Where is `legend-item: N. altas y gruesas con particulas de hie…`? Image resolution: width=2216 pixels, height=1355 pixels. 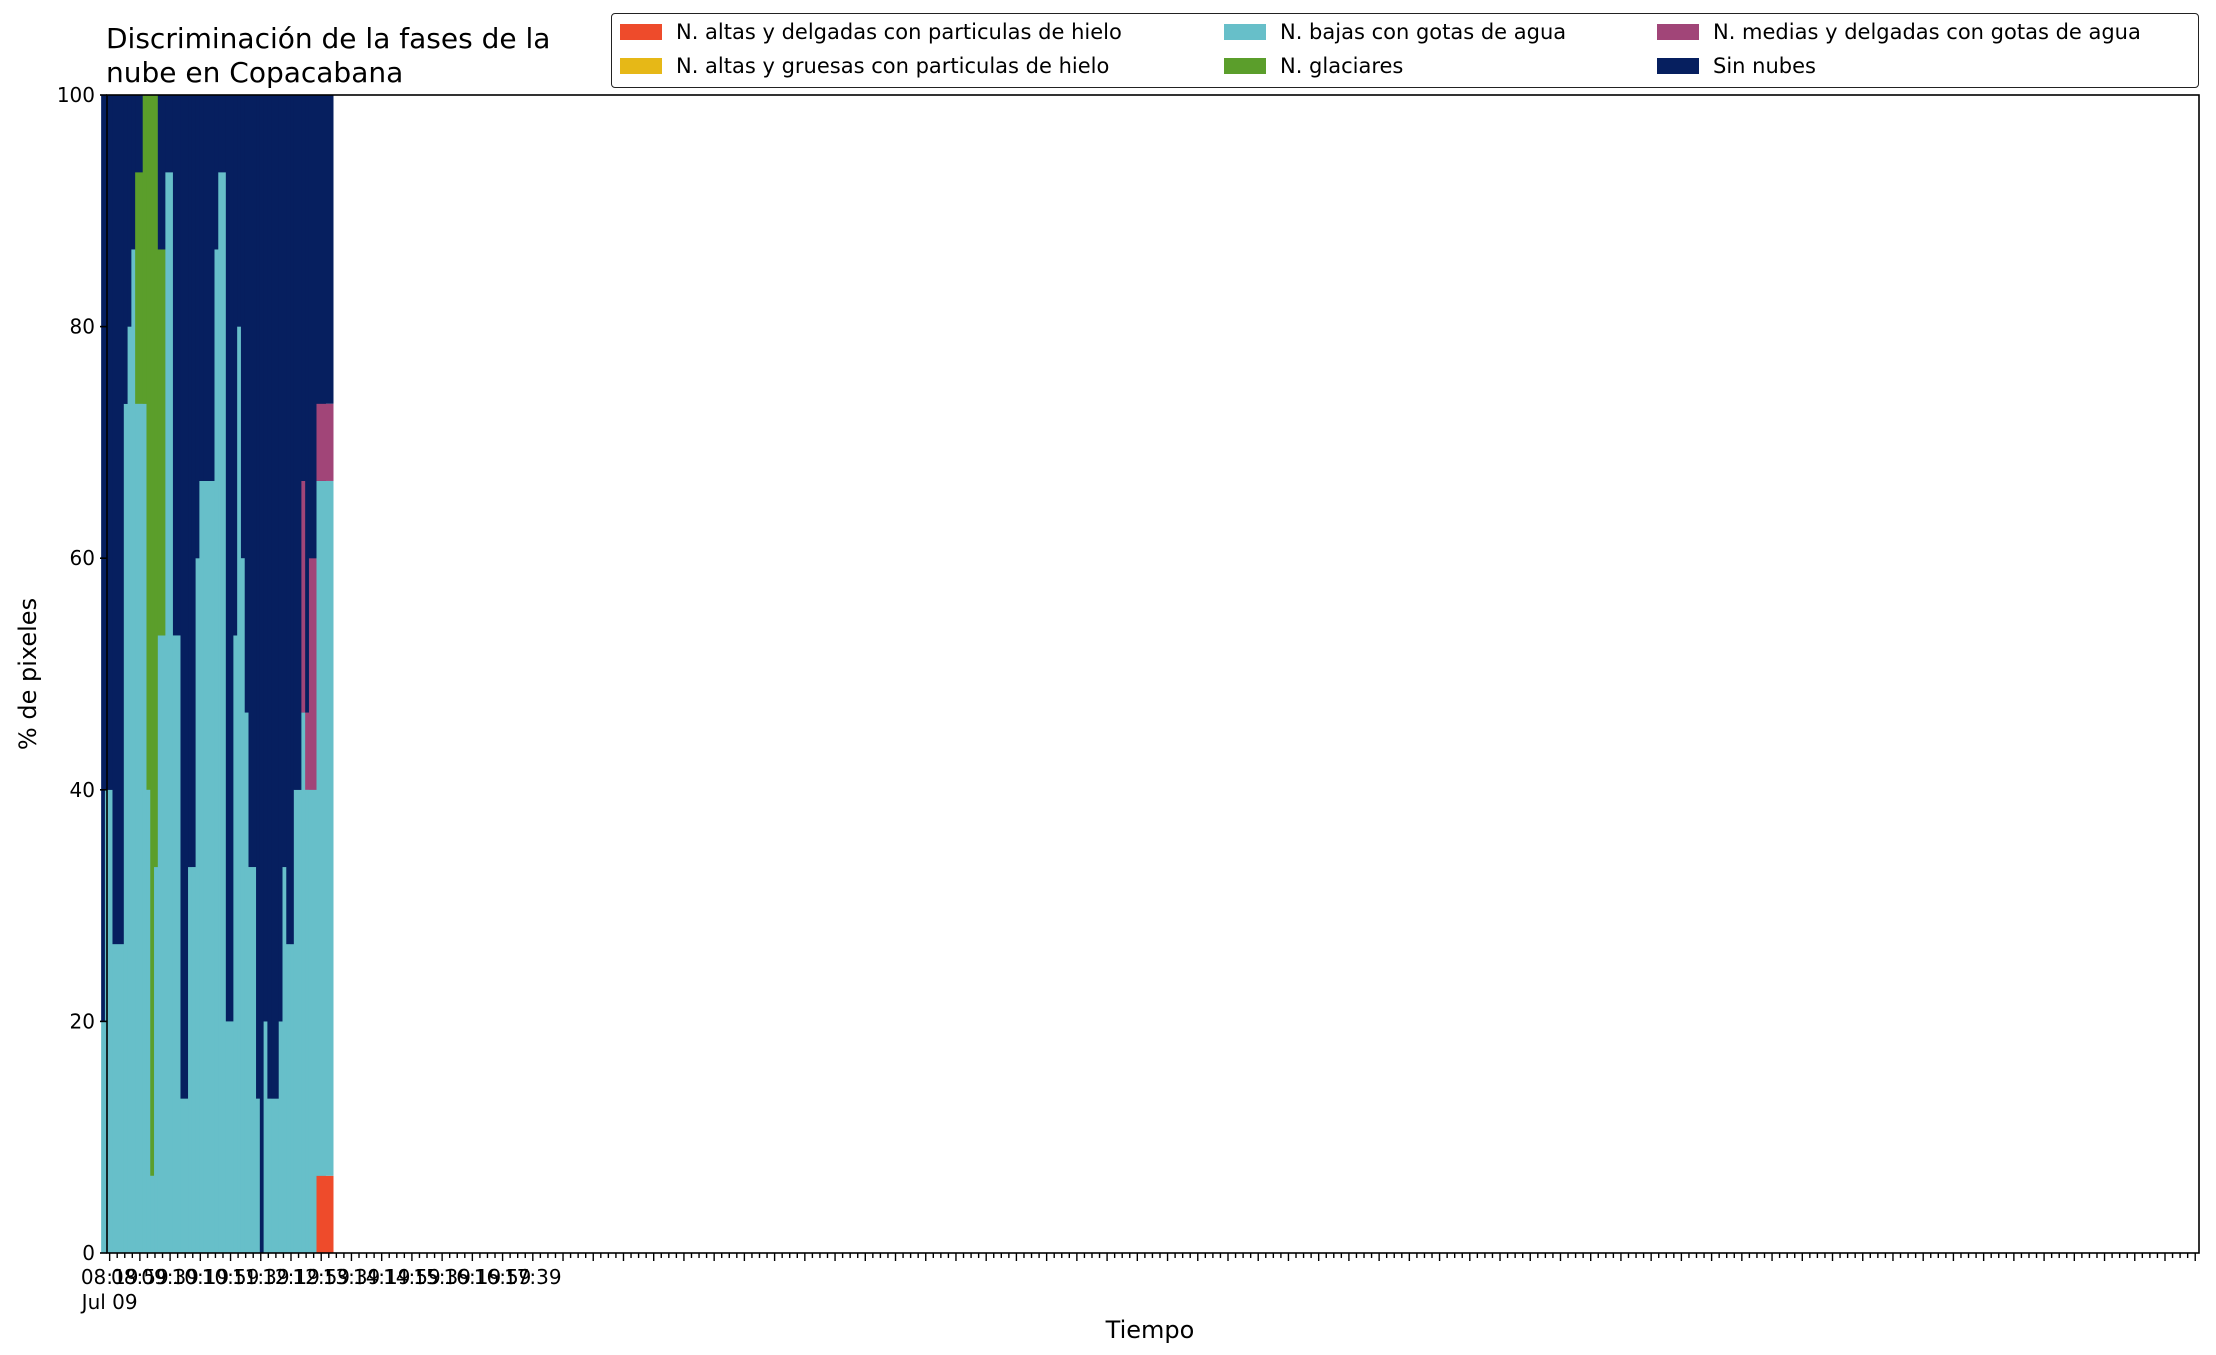
legend-item: N. altas y gruesas con particulas de hie… is located at coordinates (864, 66).